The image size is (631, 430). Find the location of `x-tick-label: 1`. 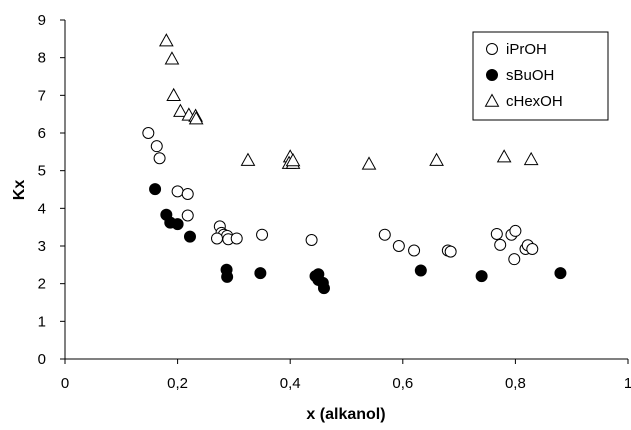

x-tick-label: 1 is located at coordinates (627, 383).